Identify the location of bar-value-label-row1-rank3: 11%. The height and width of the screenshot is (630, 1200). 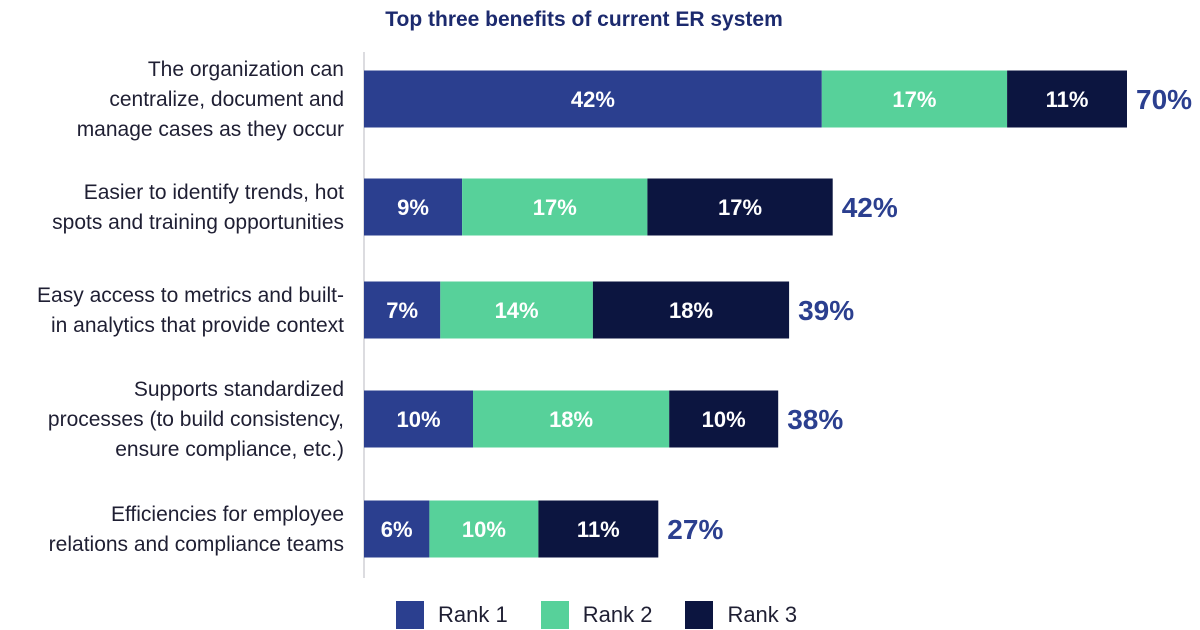
(1067, 99).